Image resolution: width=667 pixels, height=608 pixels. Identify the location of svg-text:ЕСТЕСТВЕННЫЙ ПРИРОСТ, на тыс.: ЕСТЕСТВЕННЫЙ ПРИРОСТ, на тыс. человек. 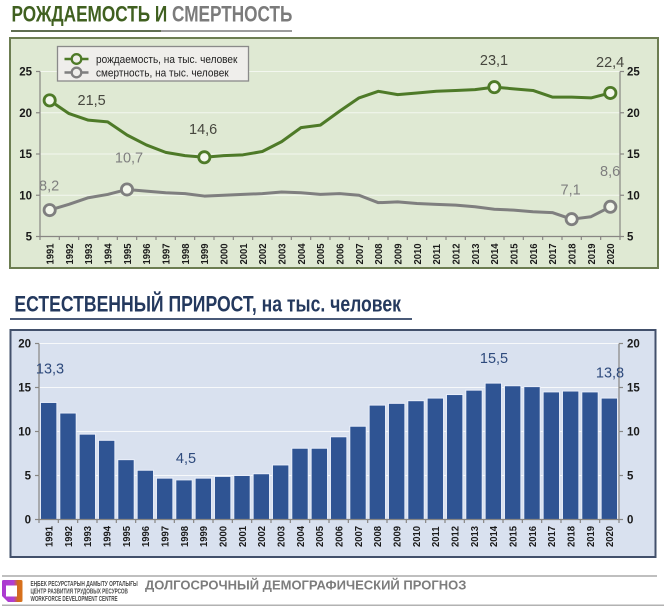
(207, 303).